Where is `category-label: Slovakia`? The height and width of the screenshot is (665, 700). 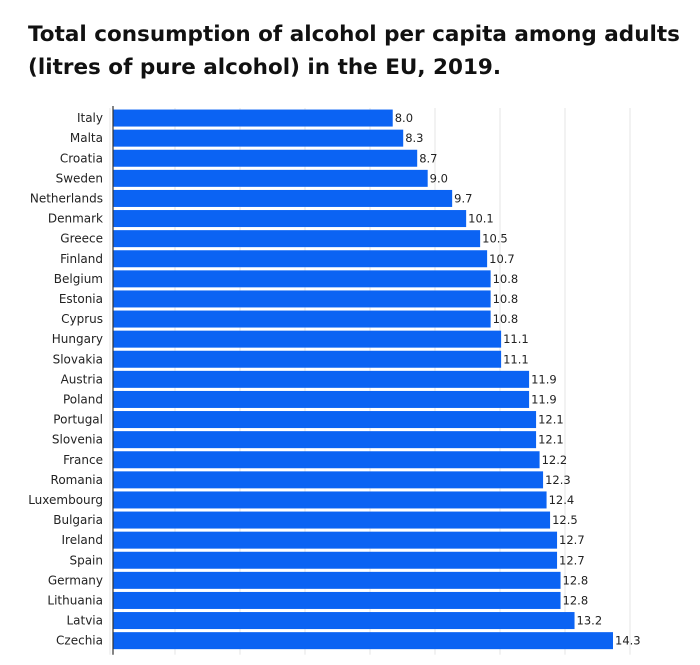 category-label: Slovakia is located at coordinates (78, 359).